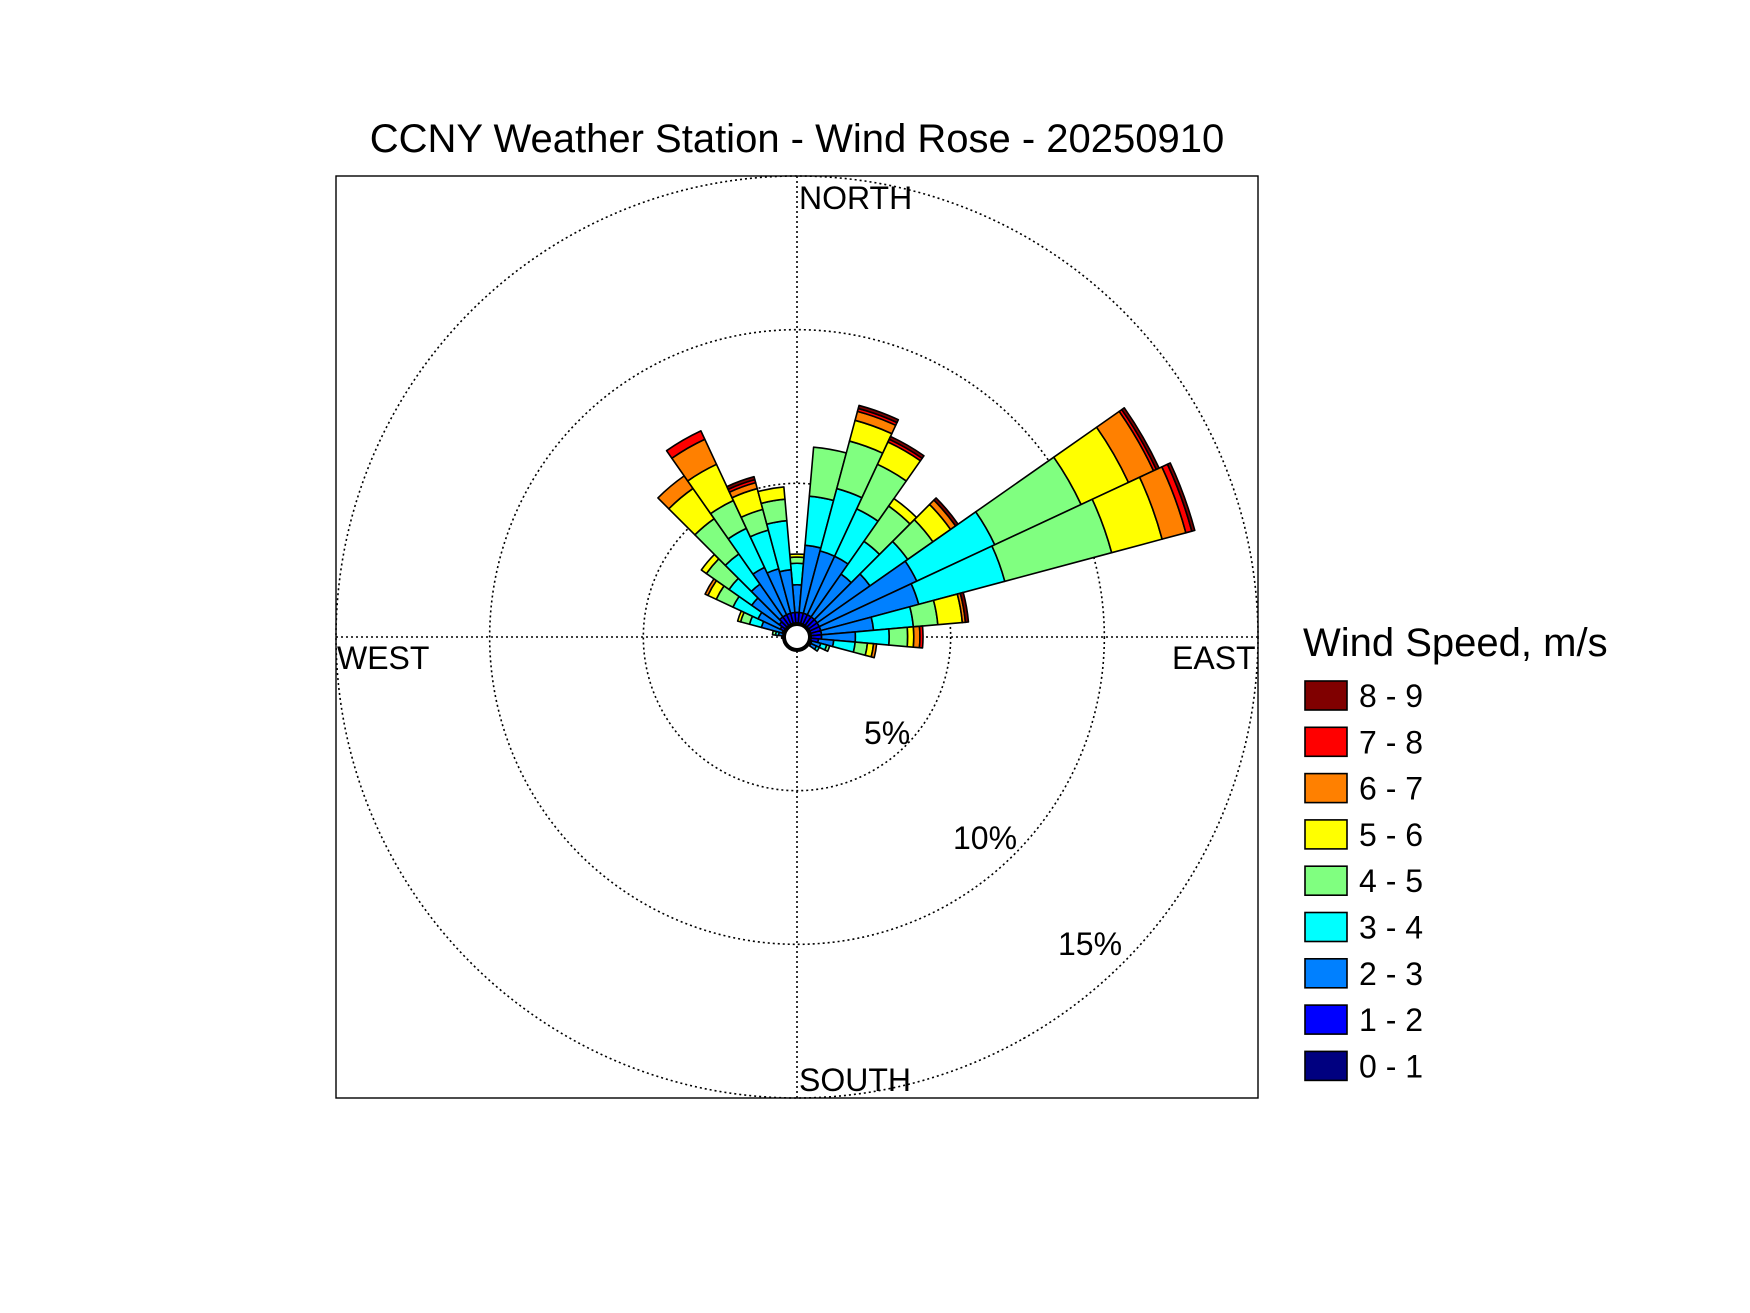 Image resolution: width=1750 pixels, height=1313 pixels. I want to click on direction-label-north: NORTH, so click(855, 198).